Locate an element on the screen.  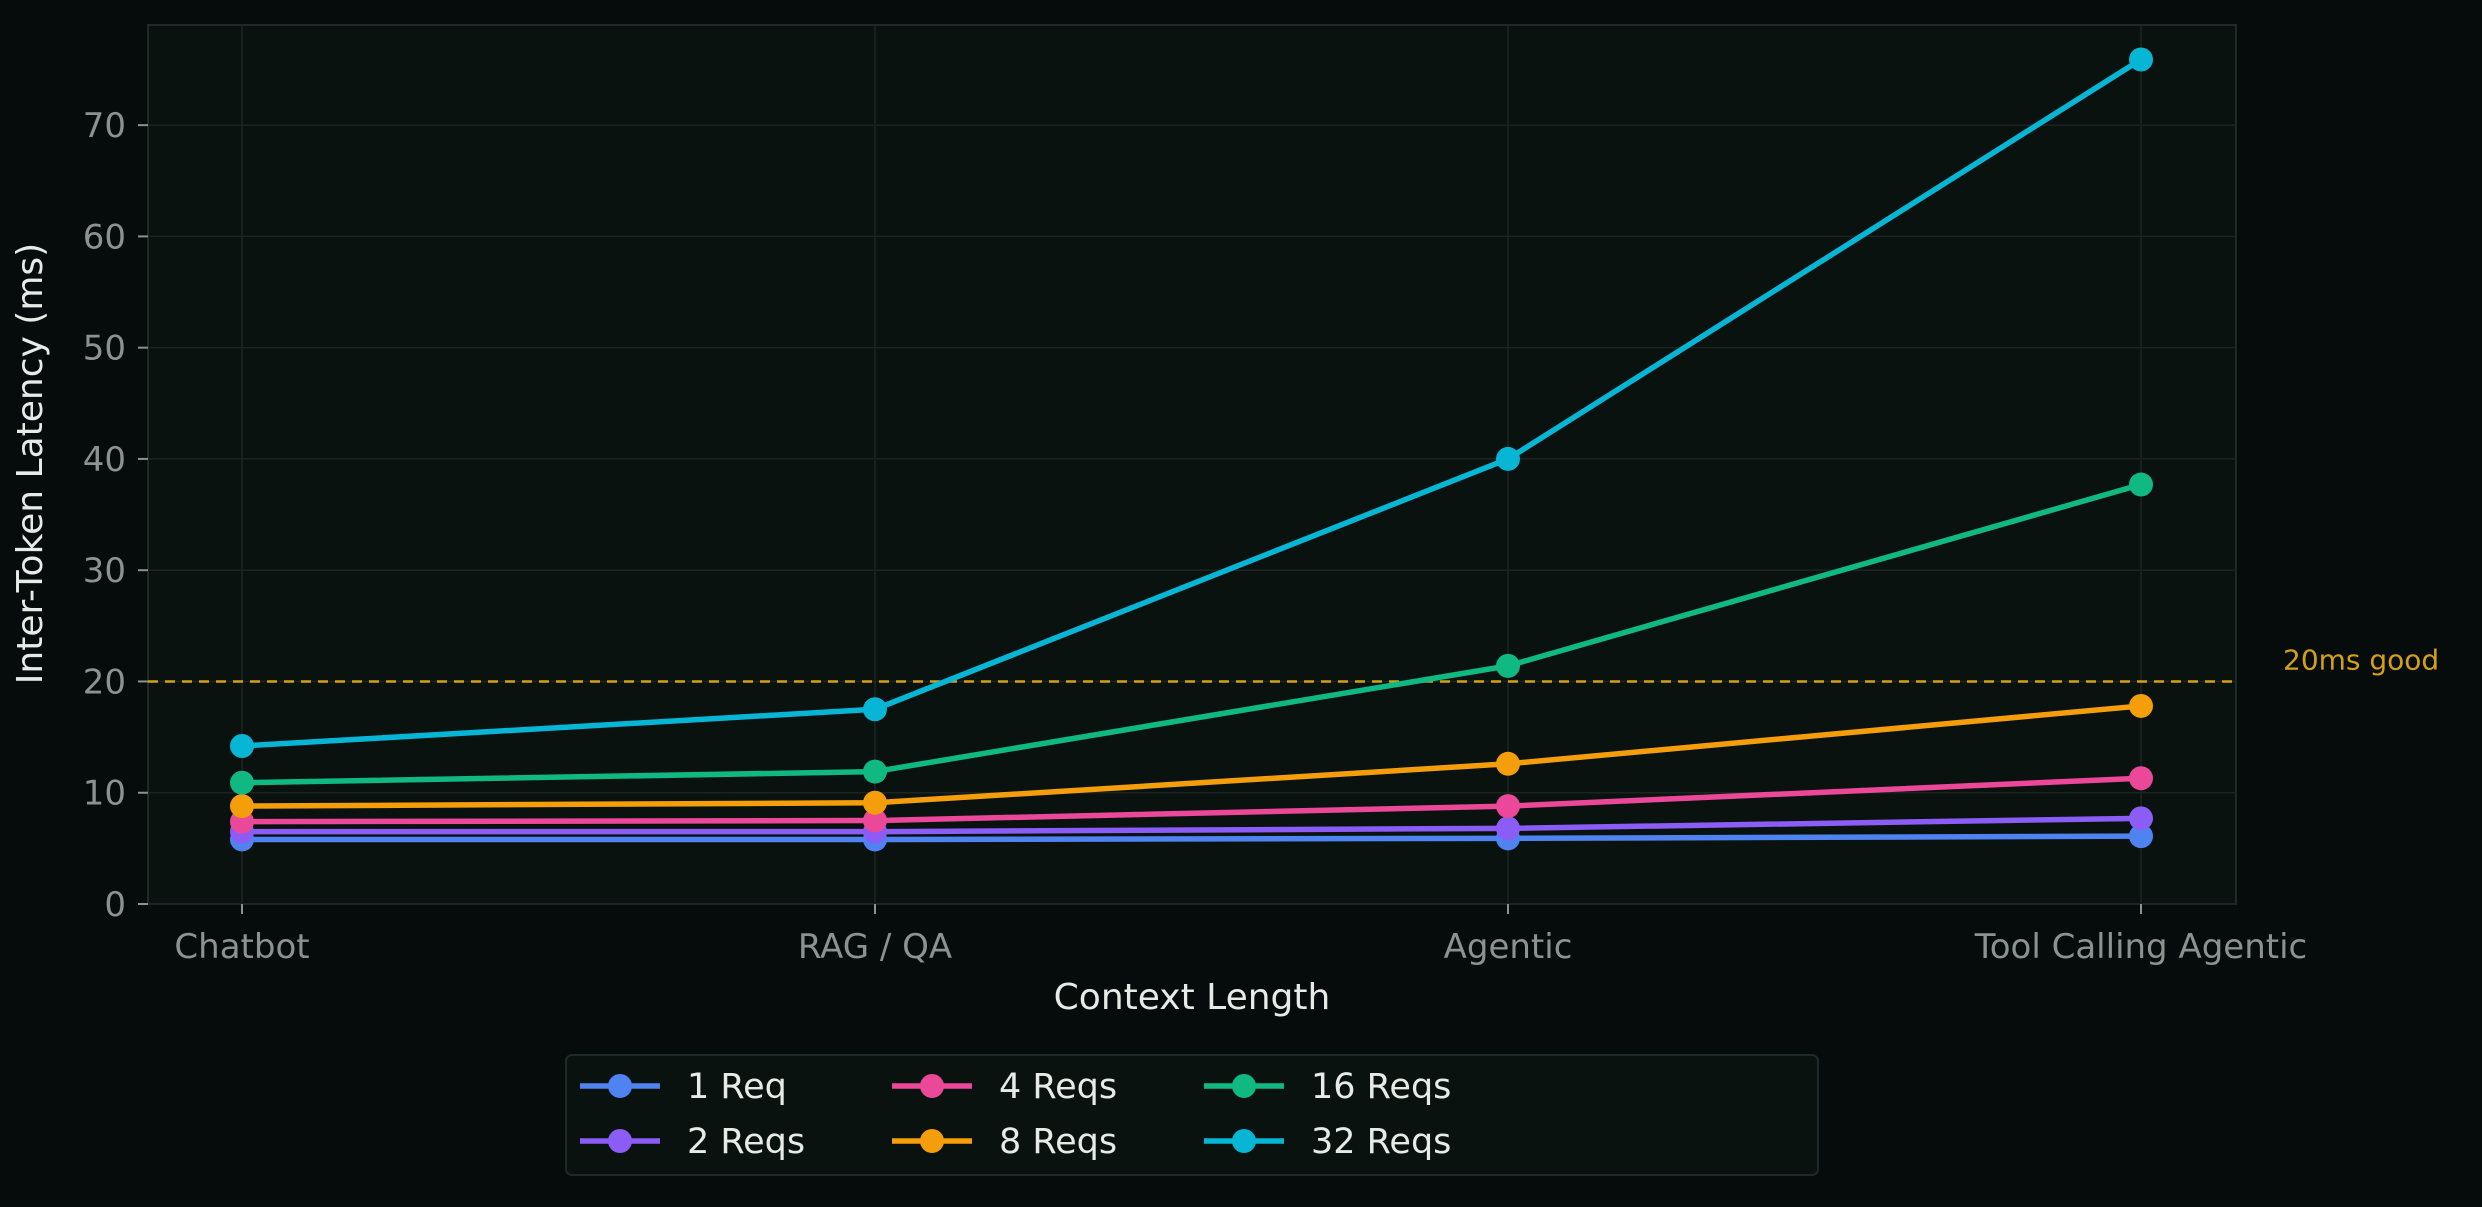
legend-box is located at coordinates (1192, 1115).